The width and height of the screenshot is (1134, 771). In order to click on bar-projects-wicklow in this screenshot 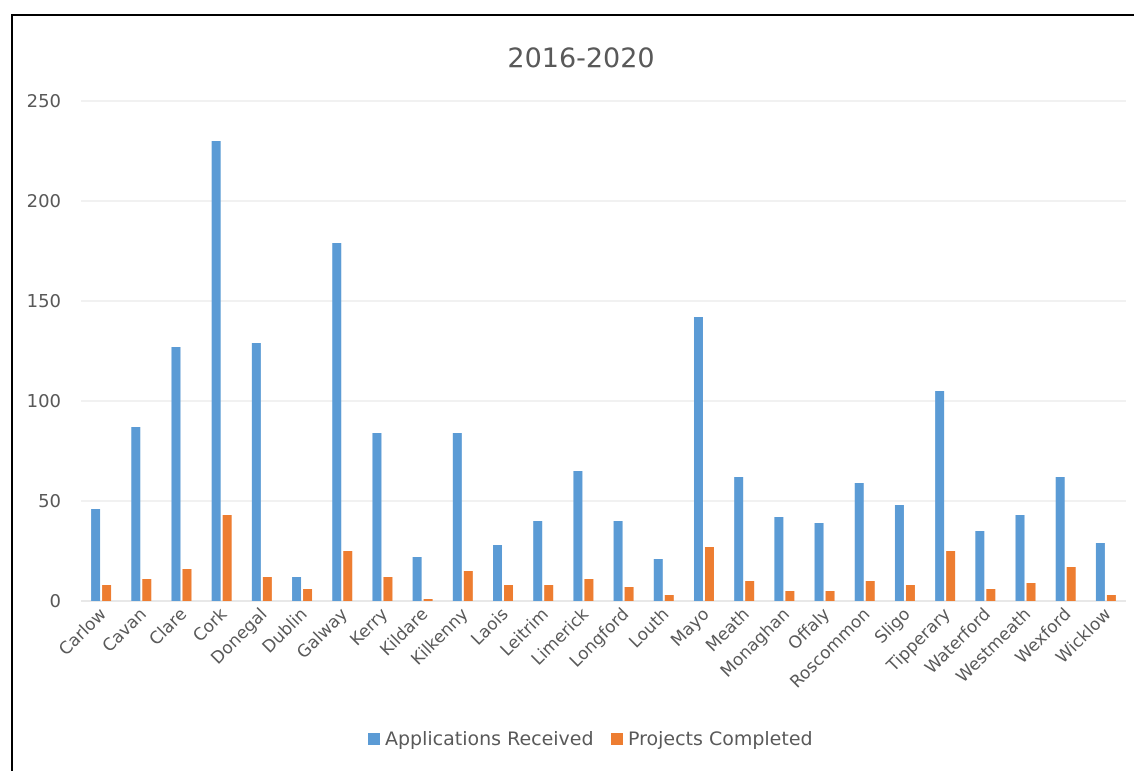, I will do `click(1111, 598)`.